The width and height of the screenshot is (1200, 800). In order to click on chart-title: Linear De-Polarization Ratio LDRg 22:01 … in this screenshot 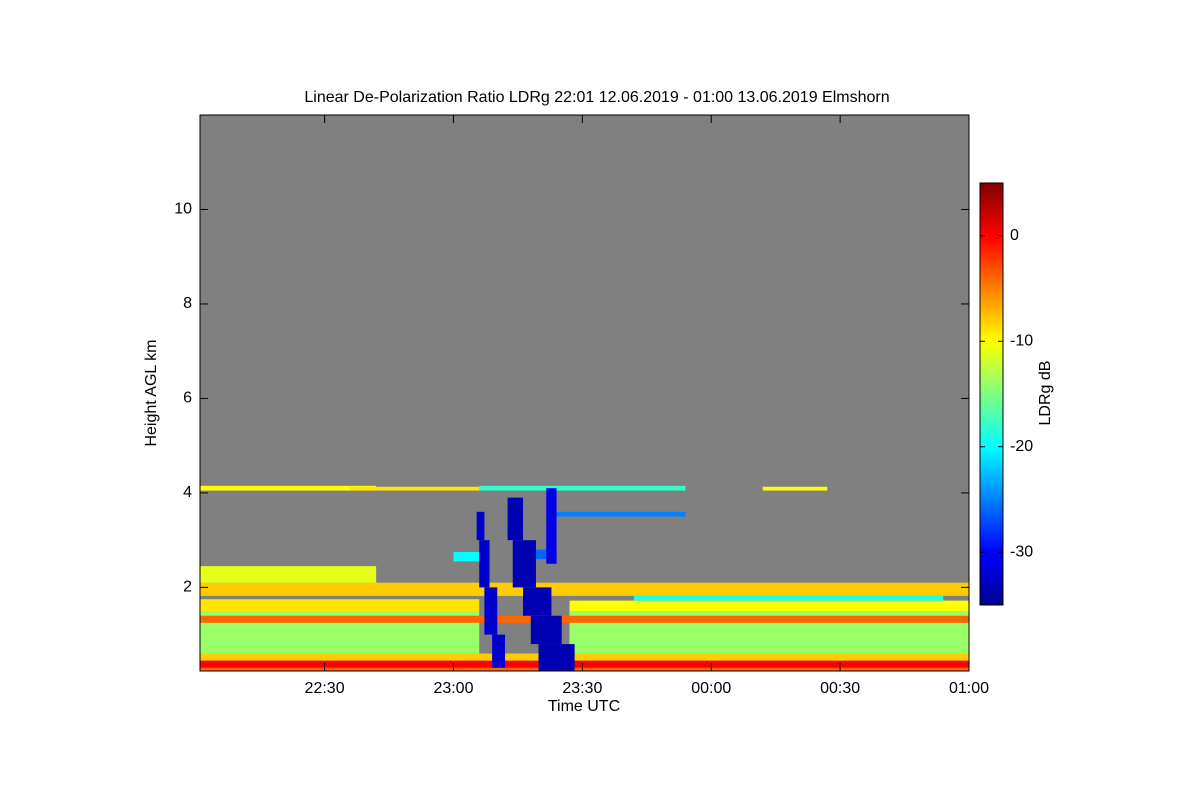, I will do `click(596, 97)`.